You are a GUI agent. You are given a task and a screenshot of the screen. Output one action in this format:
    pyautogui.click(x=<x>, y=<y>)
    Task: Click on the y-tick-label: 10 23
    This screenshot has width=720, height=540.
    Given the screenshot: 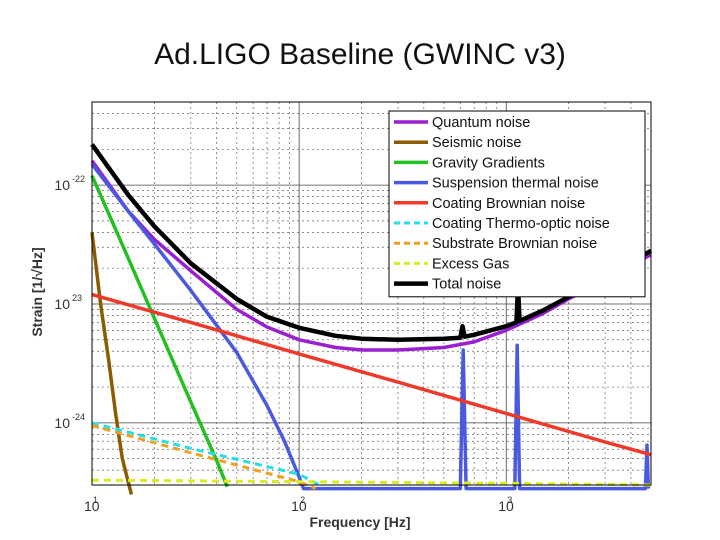 What is the action you would take?
    pyautogui.click(x=68, y=302)
    